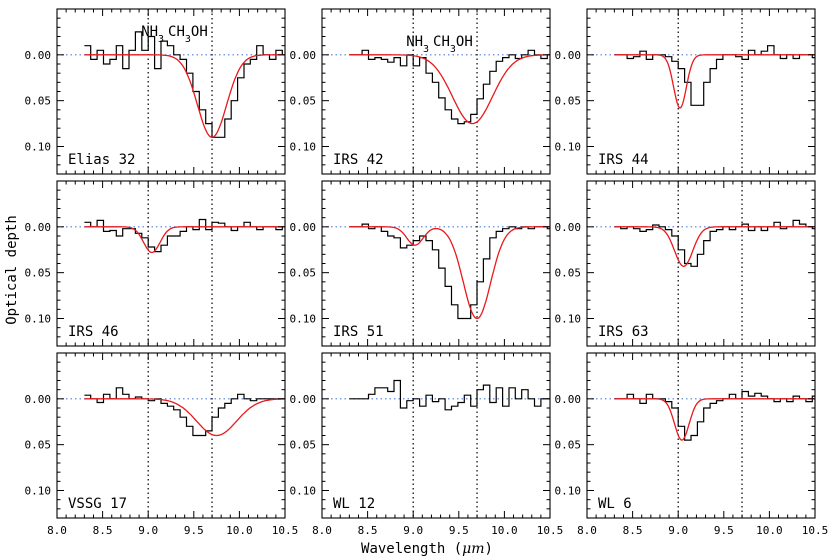 The height and width of the screenshot is (560, 830). What do you see at coordinates (615, 504) in the screenshot?
I see `panel-name: WL 6` at bounding box center [615, 504].